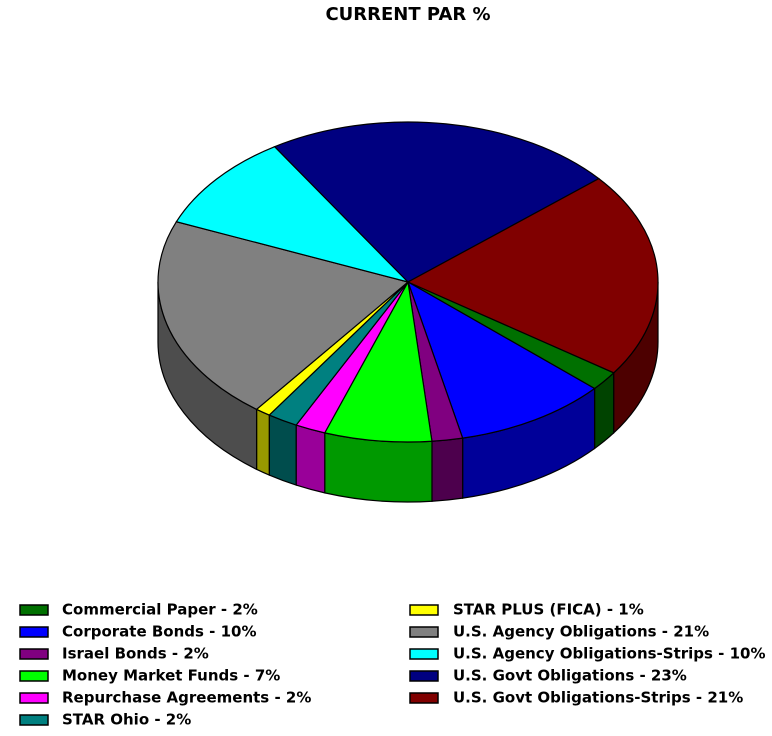 This screenshot has height=736, width=772. What do you see at coordinates (160, 610) in the screenshot?
I see `legend-label: Commercial Paper - 2%` at bounding box center [160, 610].